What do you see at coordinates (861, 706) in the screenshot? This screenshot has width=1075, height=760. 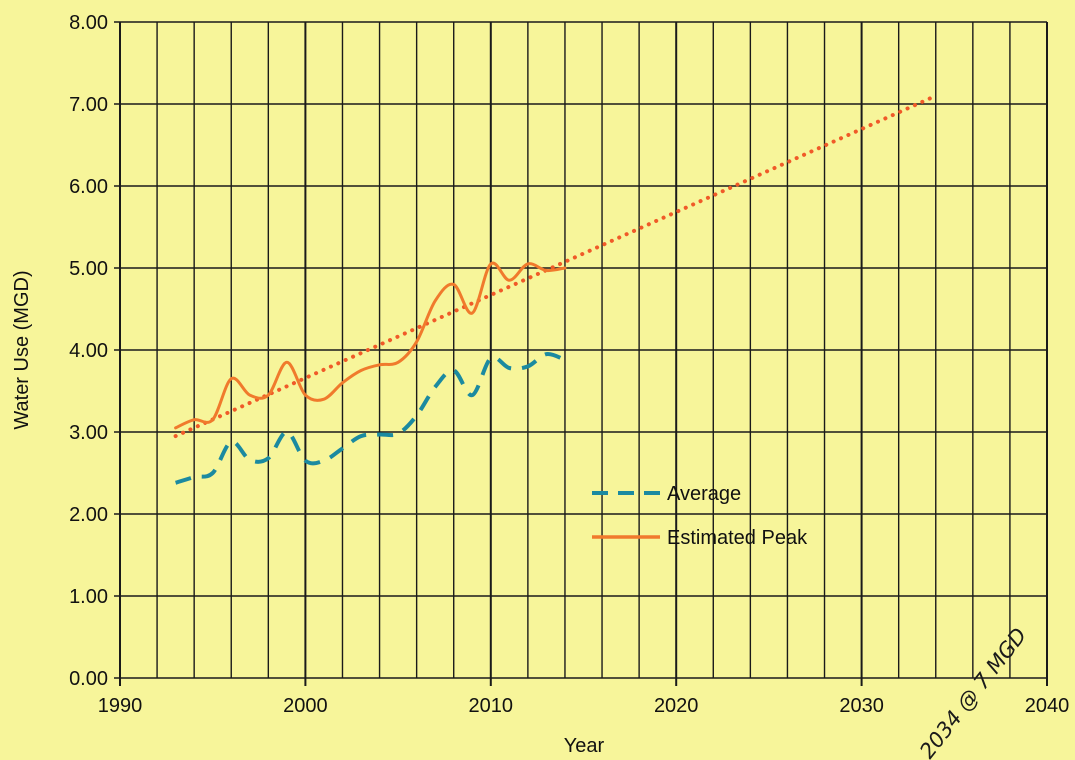 I see `x-tick-label: 2030` at bounding box center [861, 706].